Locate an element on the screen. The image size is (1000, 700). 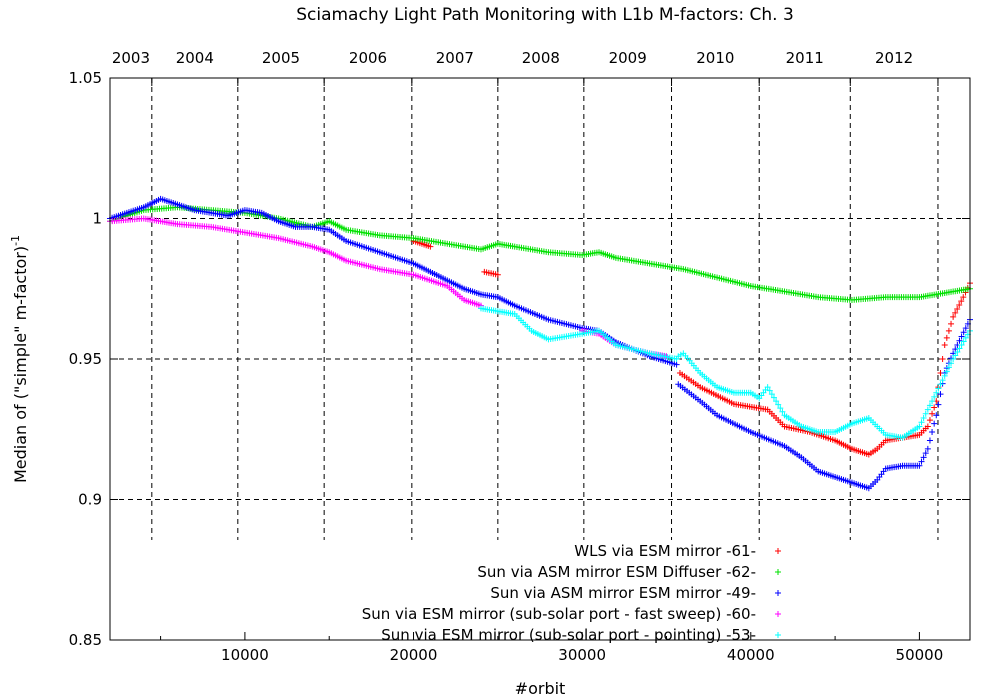
year-label: 2006 is located at coordinates (368, 58).